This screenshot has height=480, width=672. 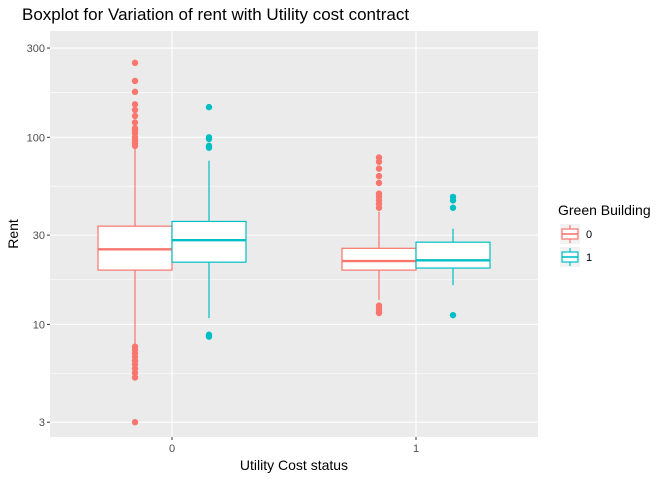 I want to click on x-tick-label: 1, so click(x=416, y=449).